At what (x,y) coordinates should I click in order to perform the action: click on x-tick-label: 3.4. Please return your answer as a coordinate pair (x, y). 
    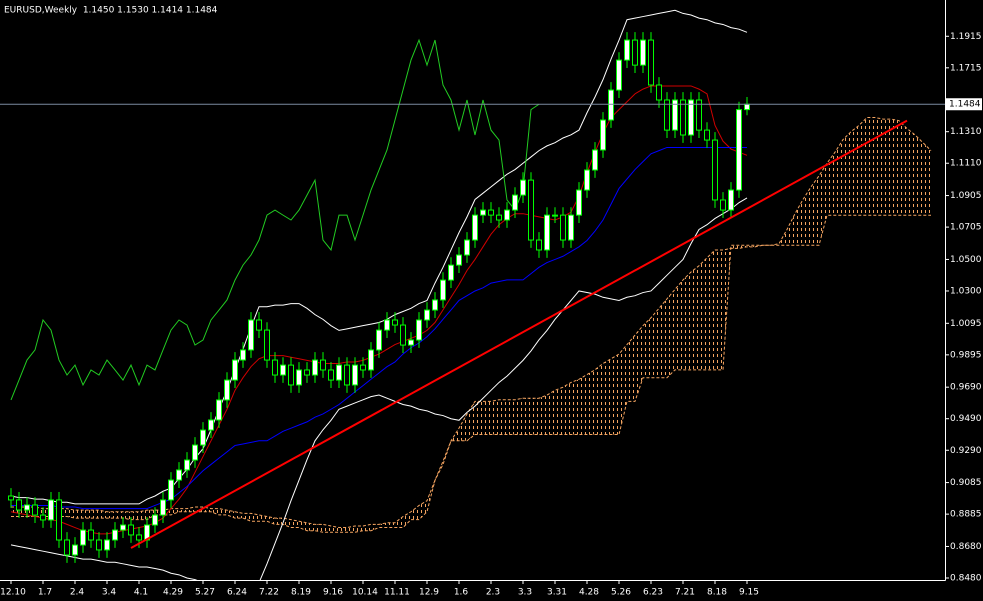
    Looking at the image, I should click on (109, 593).